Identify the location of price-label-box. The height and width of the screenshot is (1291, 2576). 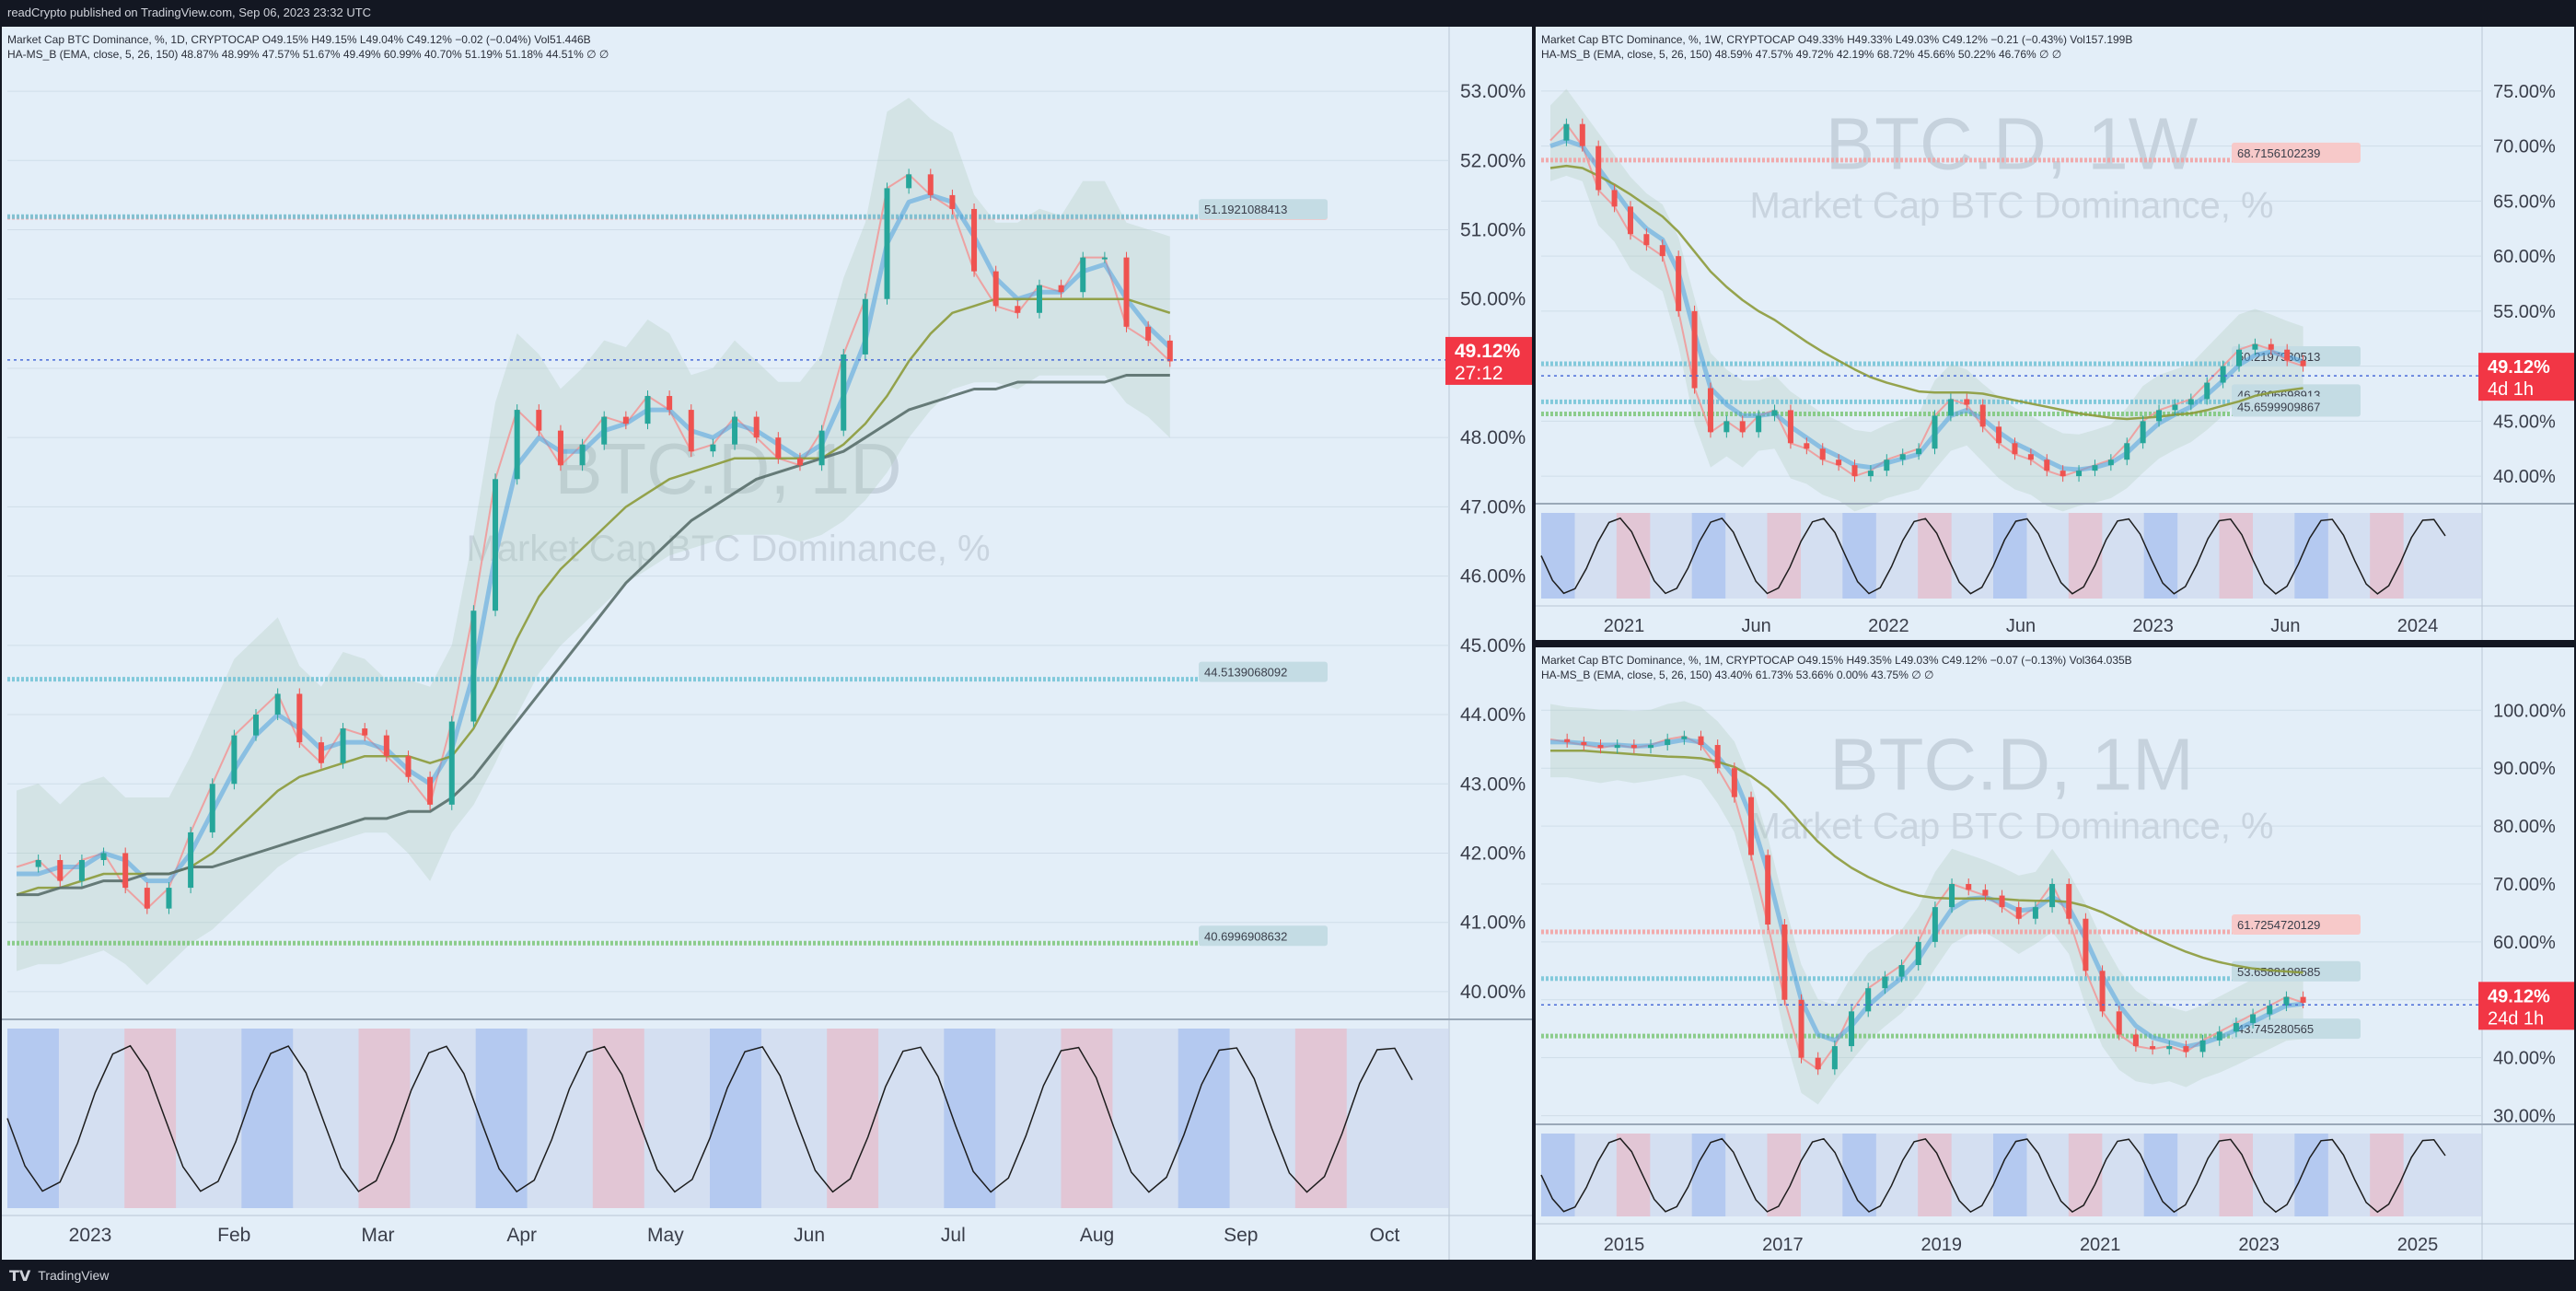
(1489, 361).